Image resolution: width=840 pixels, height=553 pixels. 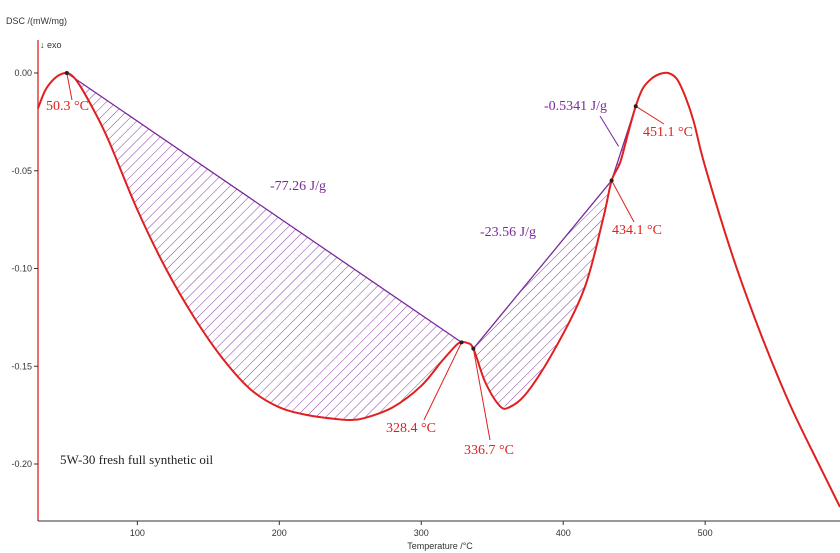 I want to click on peak-label: 336.7 °C, so click(x=489, y=450).